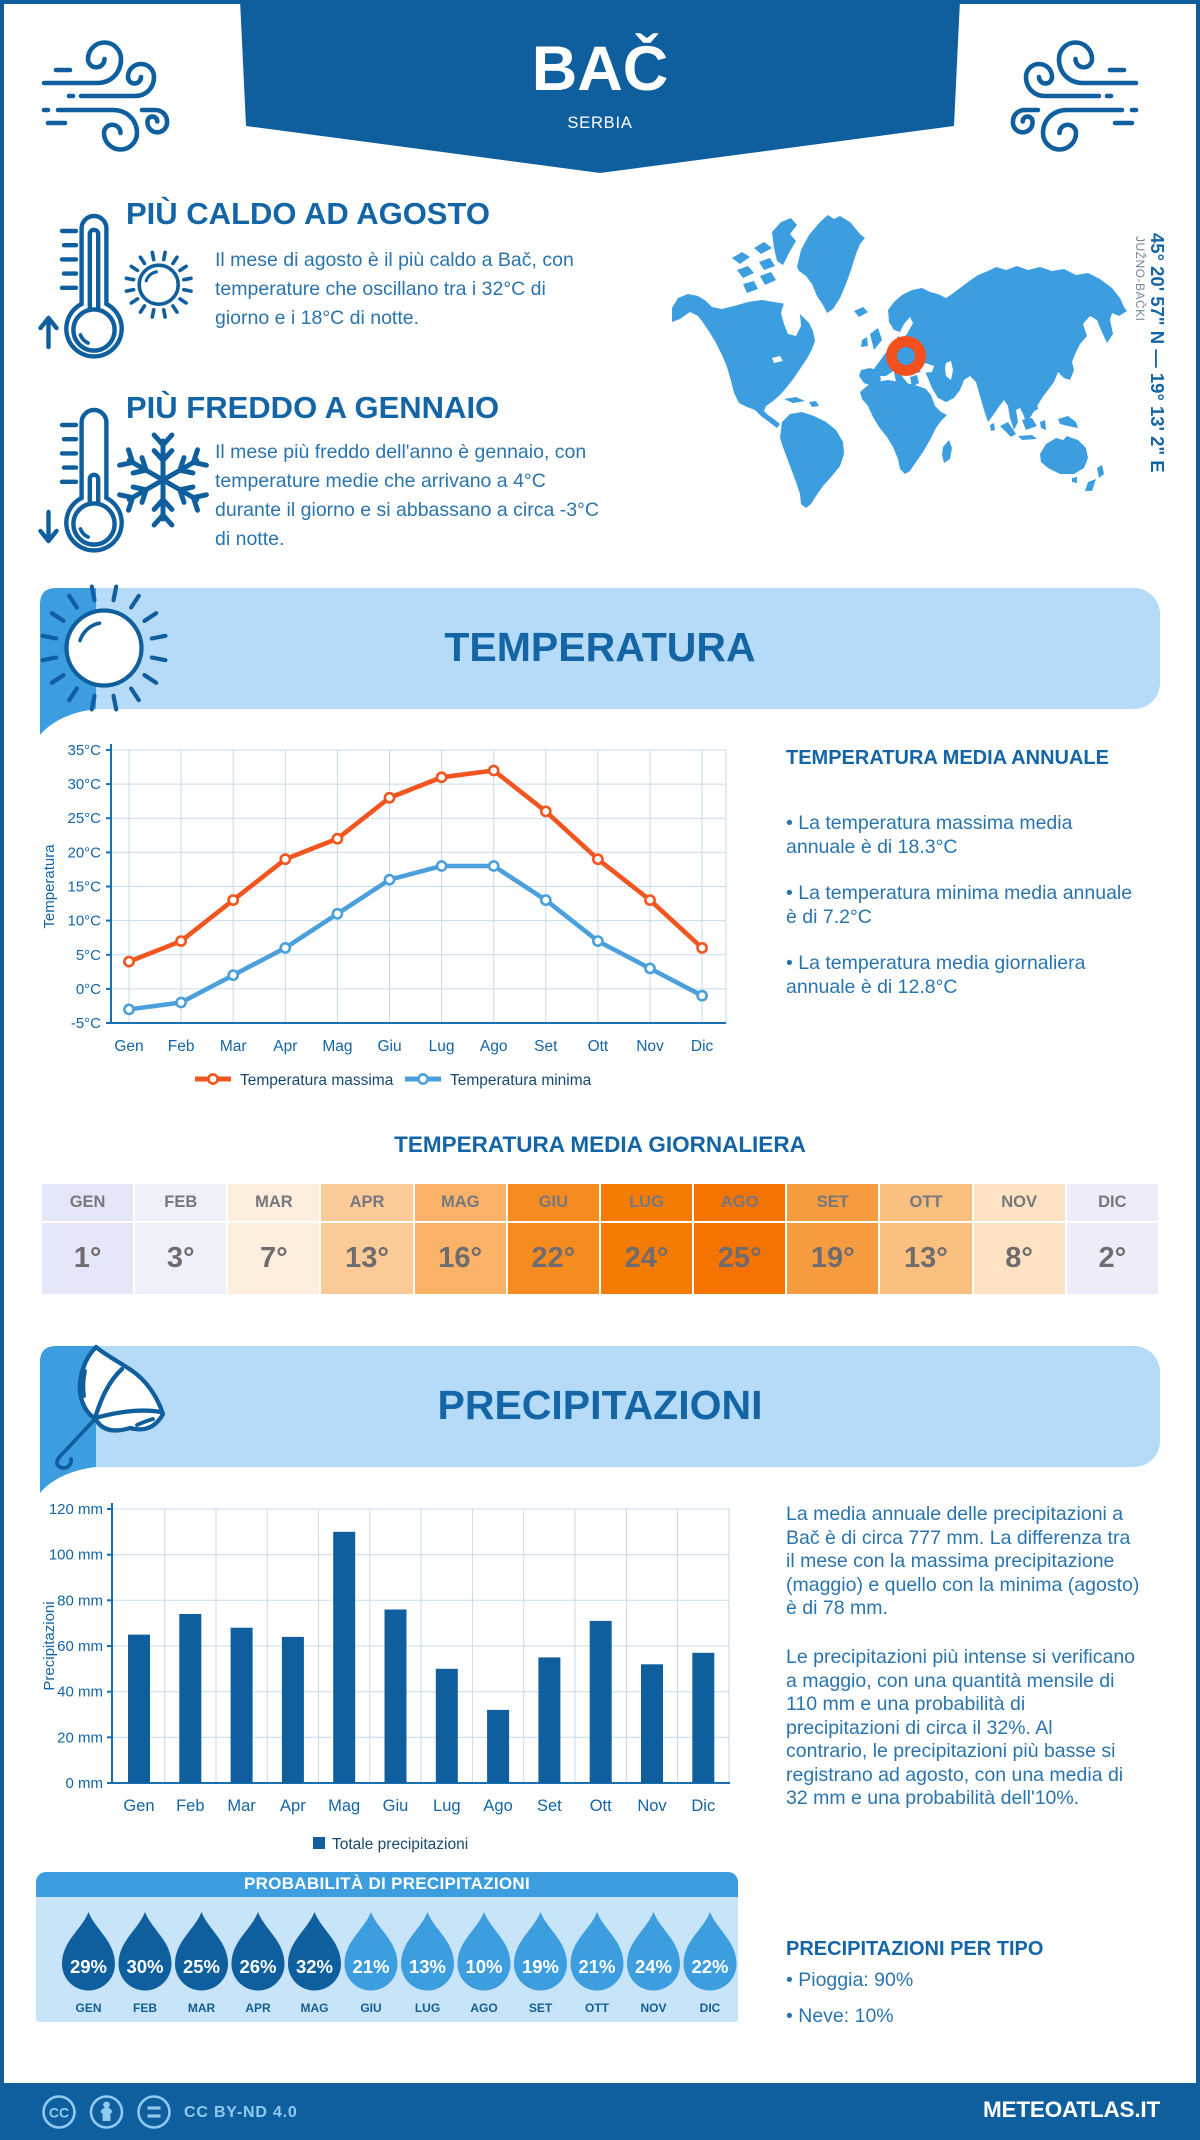 This screenshot has width=1200, height=2140. Describe the element at coordinates (315, 2008) in the screenshot. I see `svg-text: MAG` at that location.